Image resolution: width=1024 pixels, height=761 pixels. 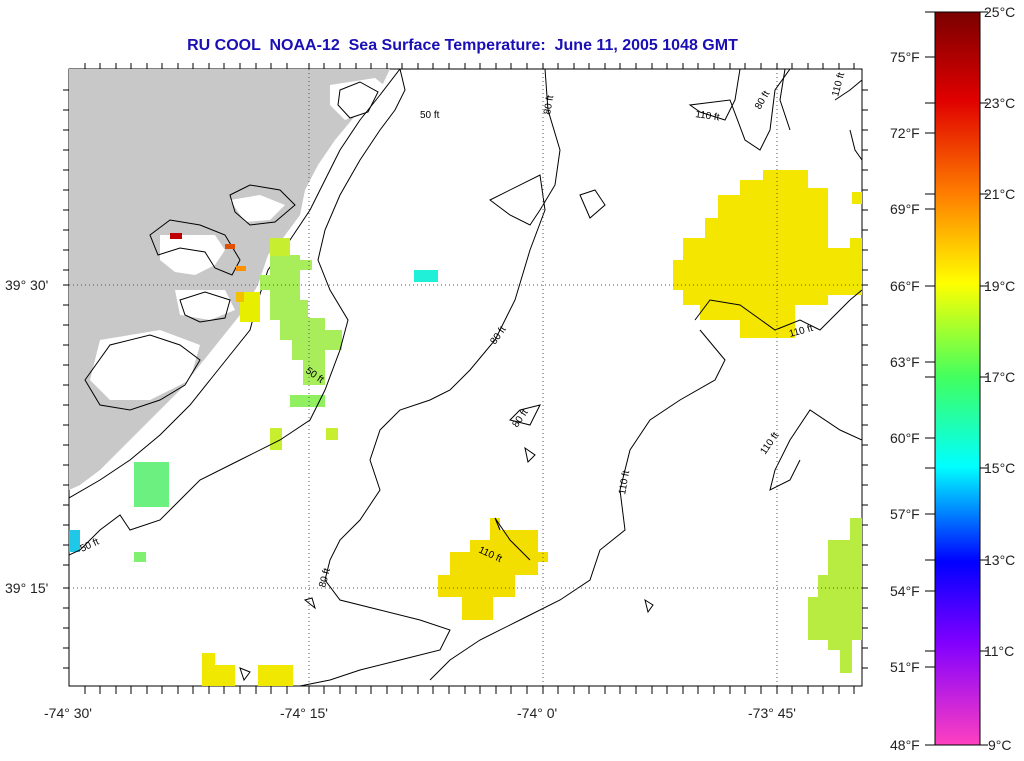 I want to click on colorbar-c-17: 17°C, so click(x=999, y=377).